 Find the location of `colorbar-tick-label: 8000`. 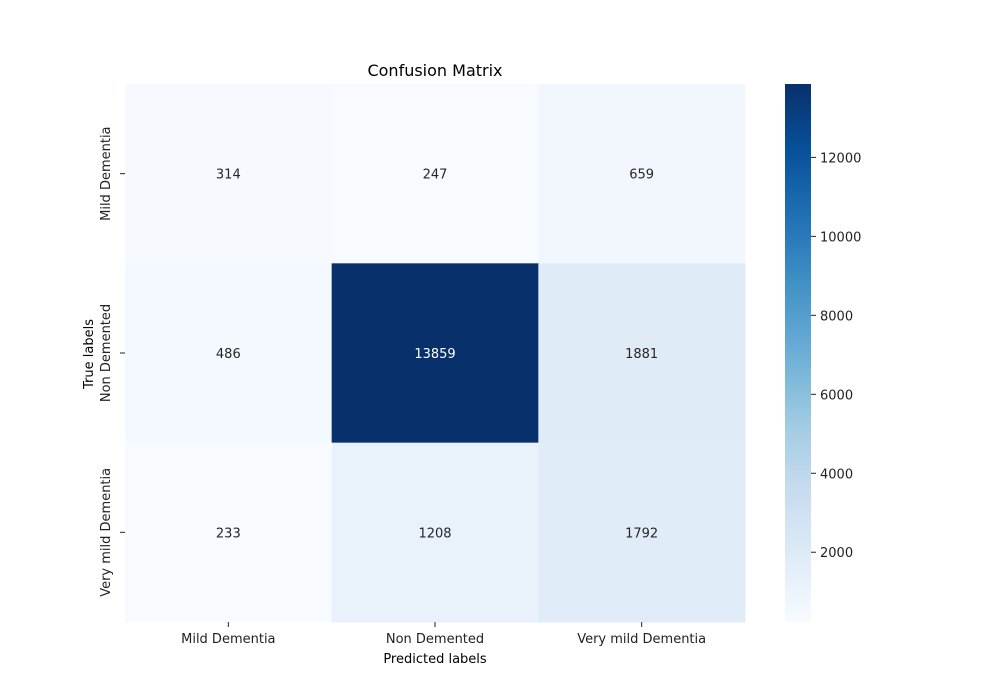

colorbar-tick-label: 8000 is located at coordinates (836, 316).